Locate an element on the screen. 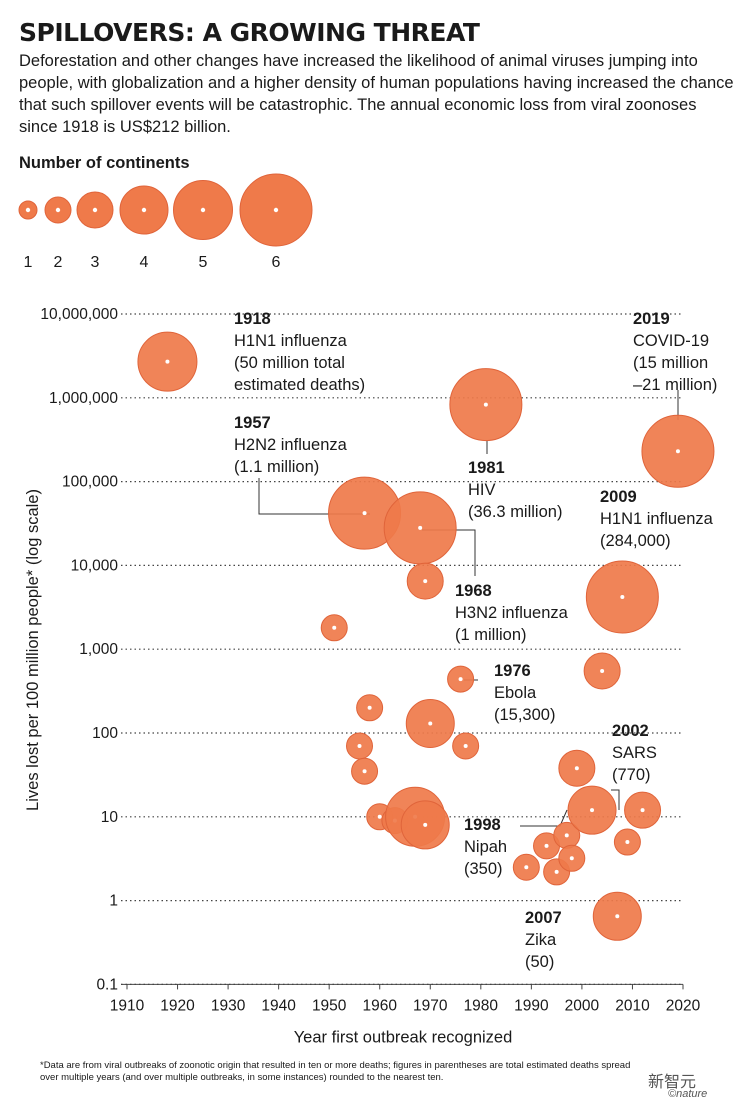 Image resolution: width=751 pixels, height=1110 pixels. annotation-1998: 1998 Nipah (350) is located at coordinates (485, 847).